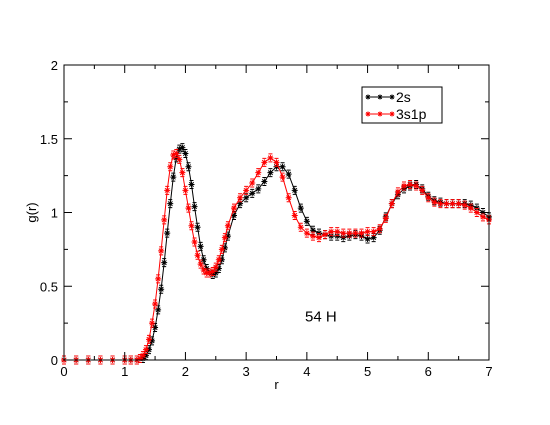 This screenshot has width=550, height=425. What do you see at coordinates (31, 212) in the screenshot?
I see `y-axis-title: g(r)` at bounding box center [31, 212].